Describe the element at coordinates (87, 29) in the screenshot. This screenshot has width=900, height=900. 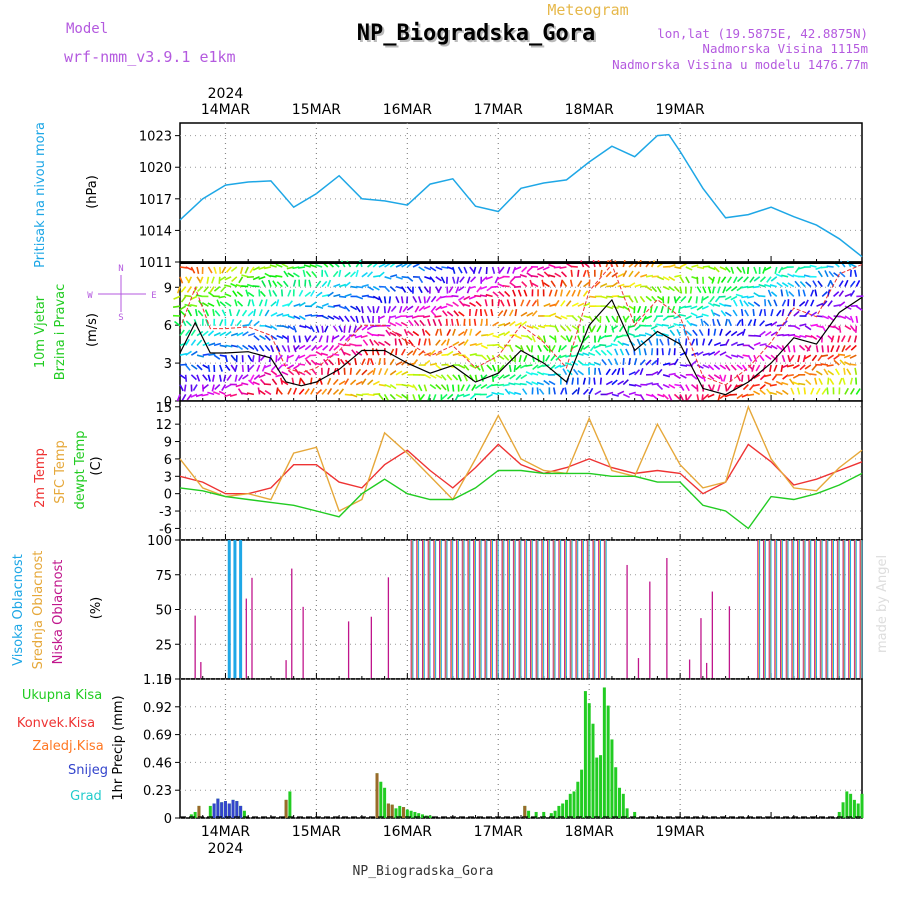
I see `model-label: Model` at that location.